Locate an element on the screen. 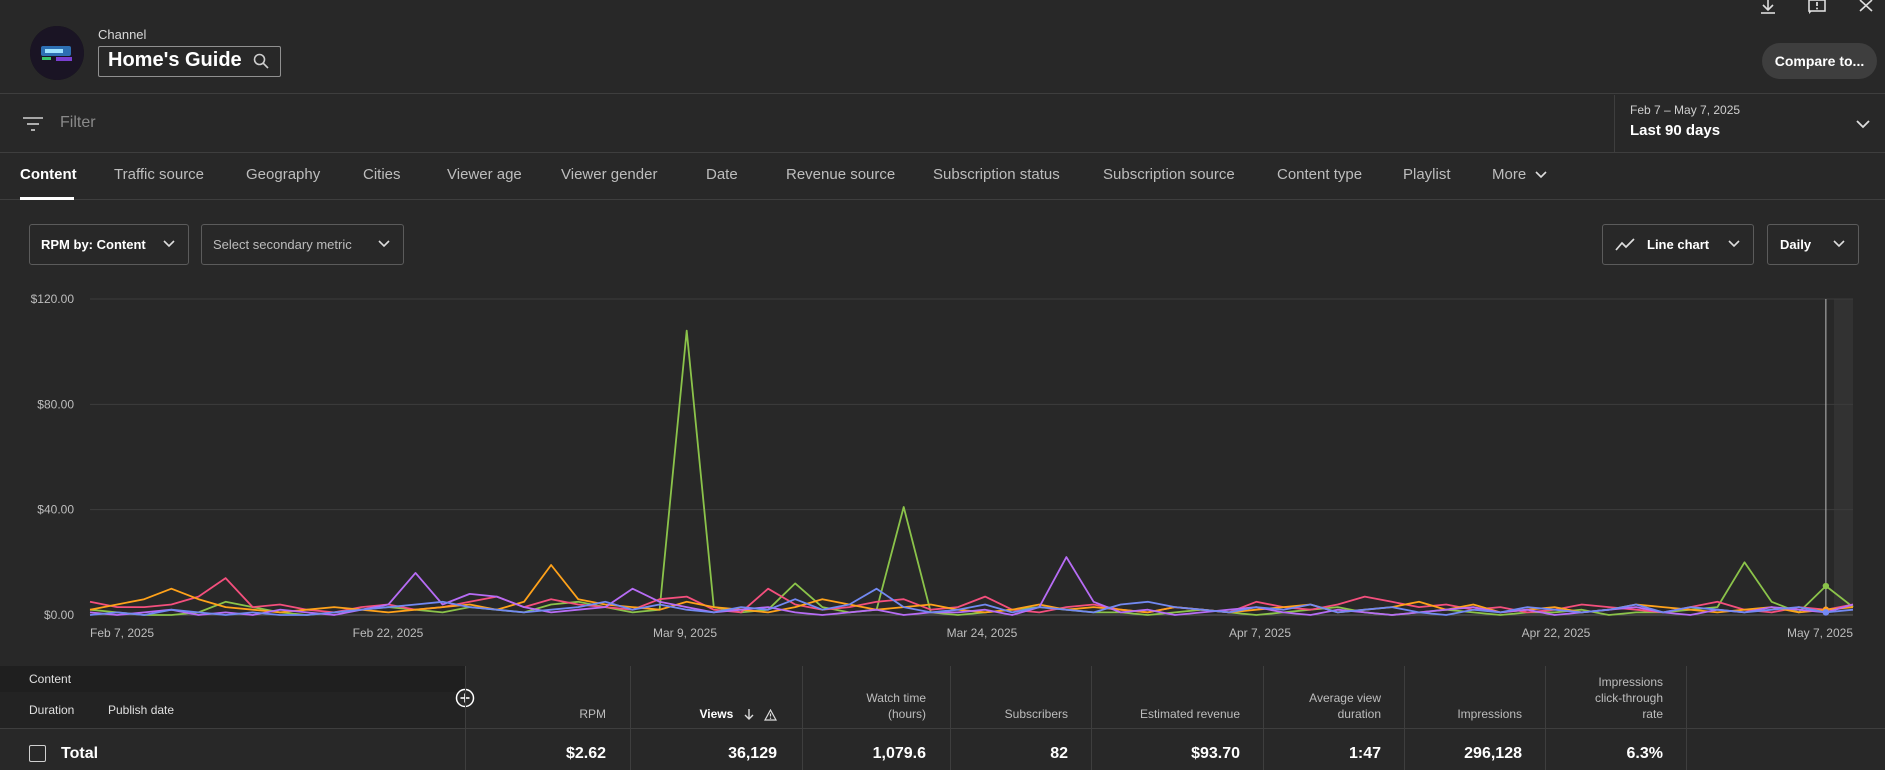 The width and height of the screenshot is (1885, 770). date-period-text: Last 90 days is located at coordinates (1675, 130).